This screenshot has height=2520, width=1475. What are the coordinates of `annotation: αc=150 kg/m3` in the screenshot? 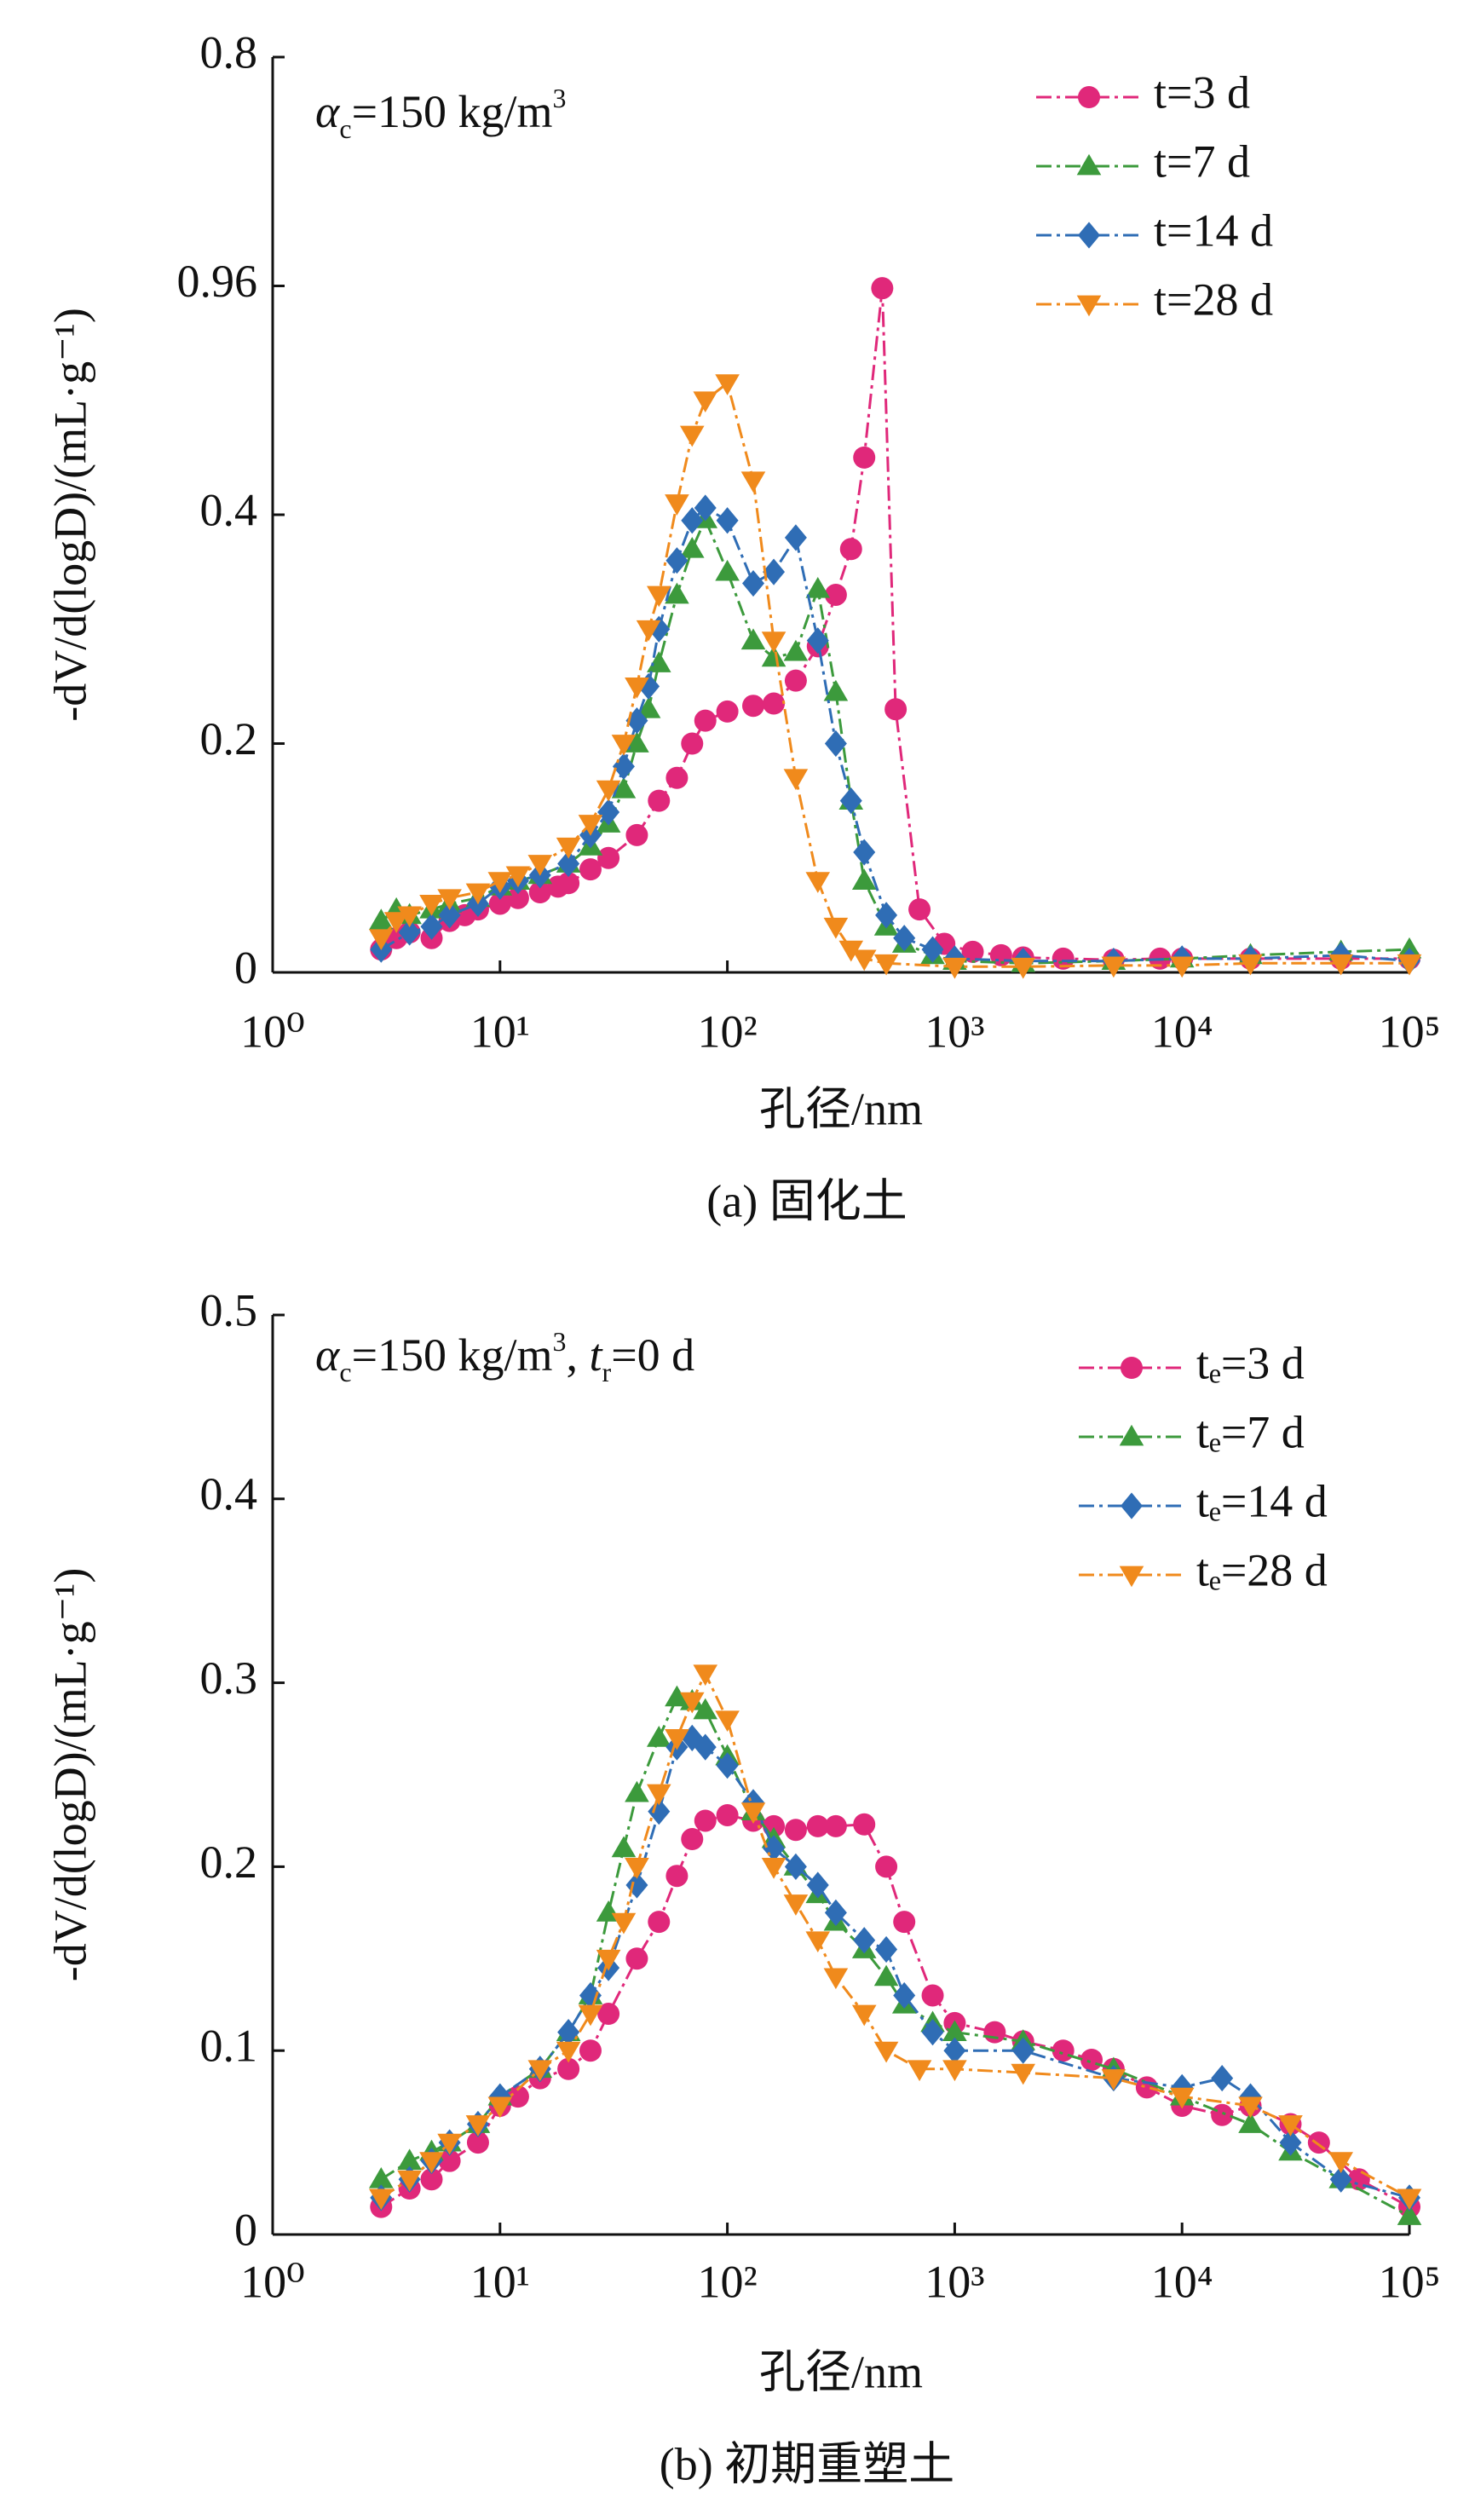 It's located at (441, 114).